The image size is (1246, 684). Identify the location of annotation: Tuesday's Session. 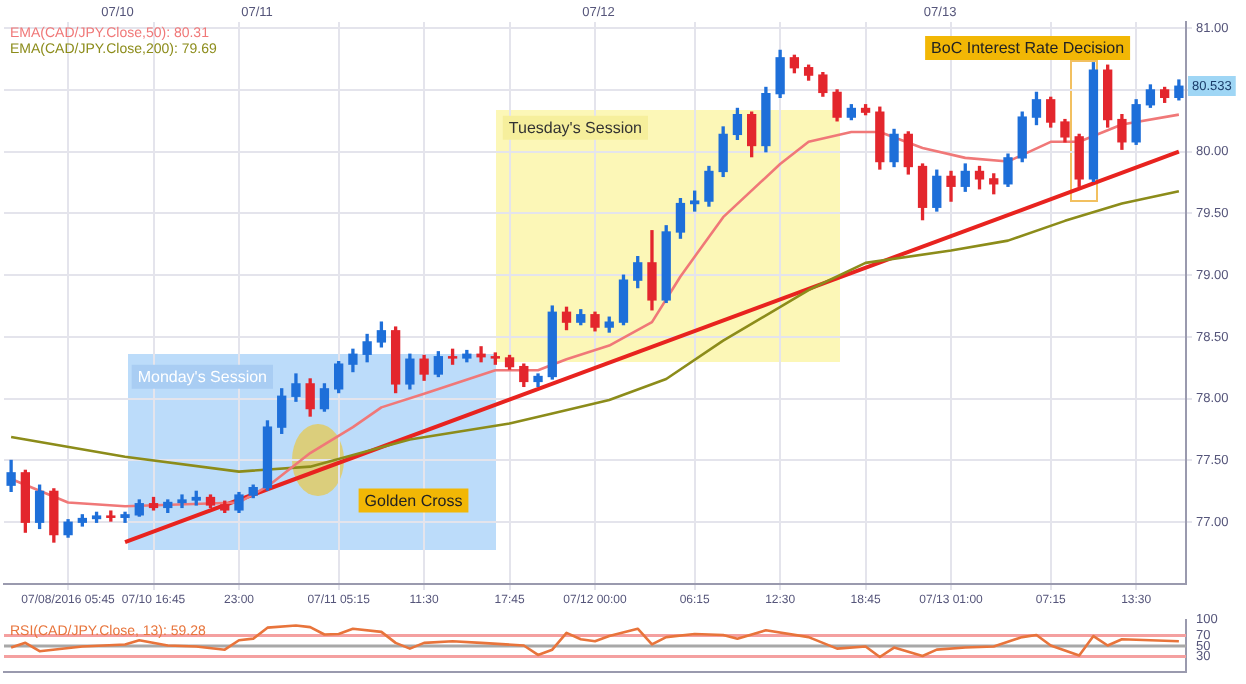
(575, 128).